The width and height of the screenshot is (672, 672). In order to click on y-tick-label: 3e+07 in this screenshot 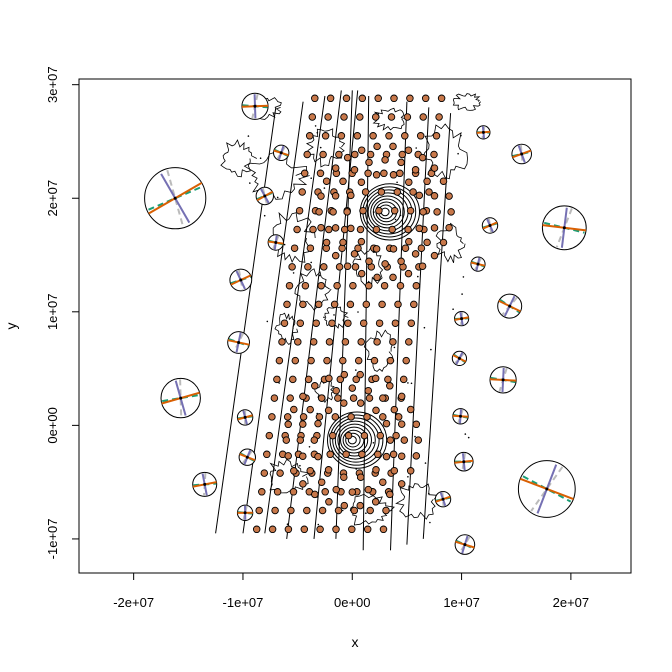, I will do `click(52, 84)`.